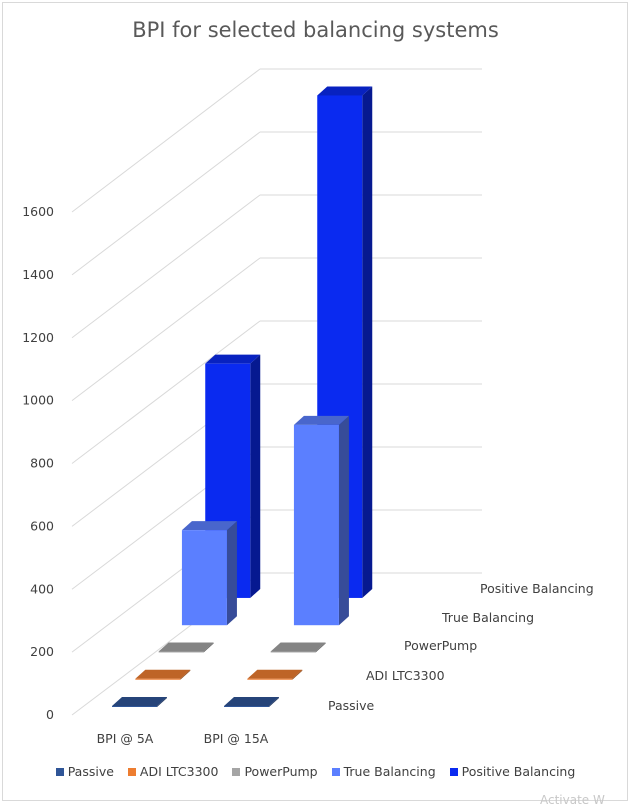  Describe the element at coordinates (537, 588) in the screenshot. I see `series-axis-label: Positive Balancing` at that location.